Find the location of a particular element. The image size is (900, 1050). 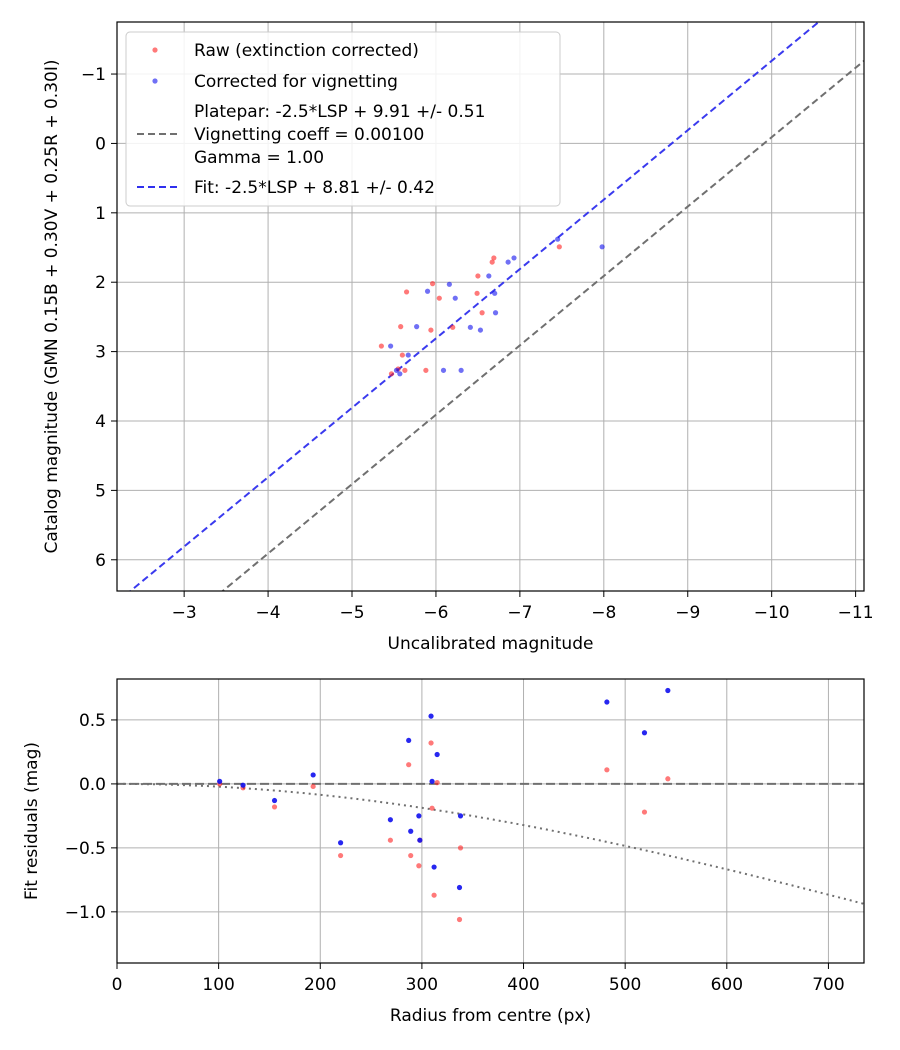

y-tick-label: −1 is located at coordinates (93, 75).